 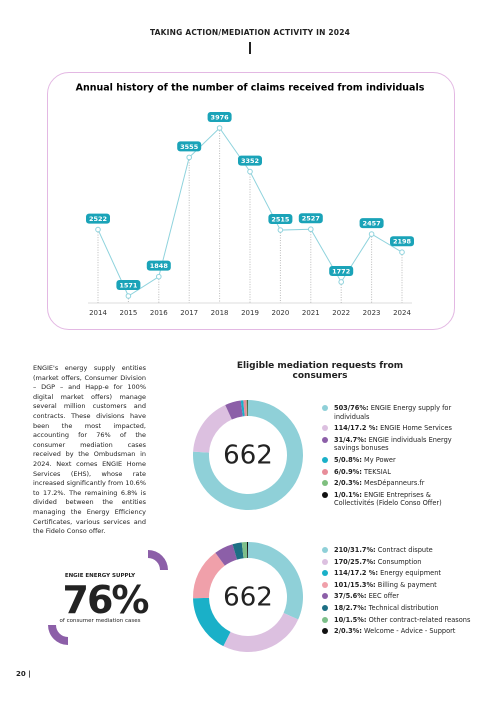 I want to click on legend-label: MesDépanneurs.fr, so click(x=394, y=483).